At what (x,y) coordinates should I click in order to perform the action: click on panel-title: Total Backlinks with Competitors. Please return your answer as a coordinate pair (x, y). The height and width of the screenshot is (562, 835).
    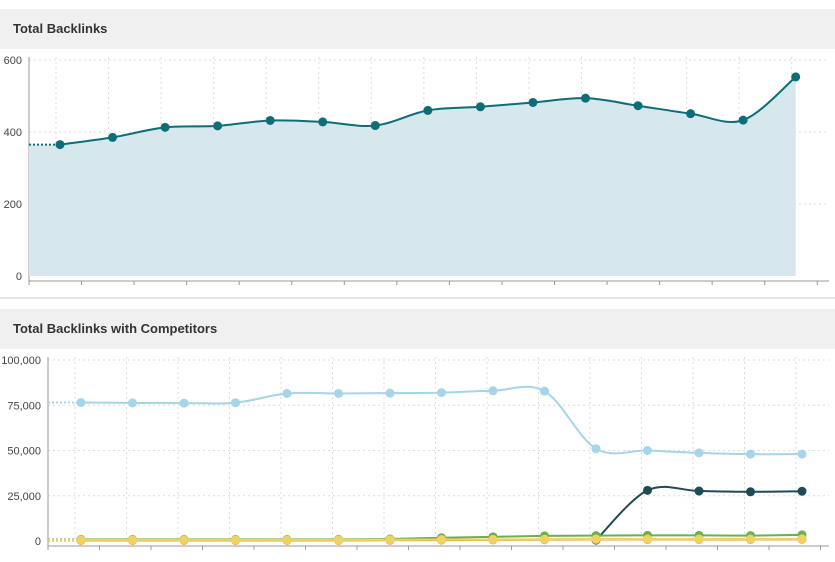
    Looking at the image, I should click on (417, 329).